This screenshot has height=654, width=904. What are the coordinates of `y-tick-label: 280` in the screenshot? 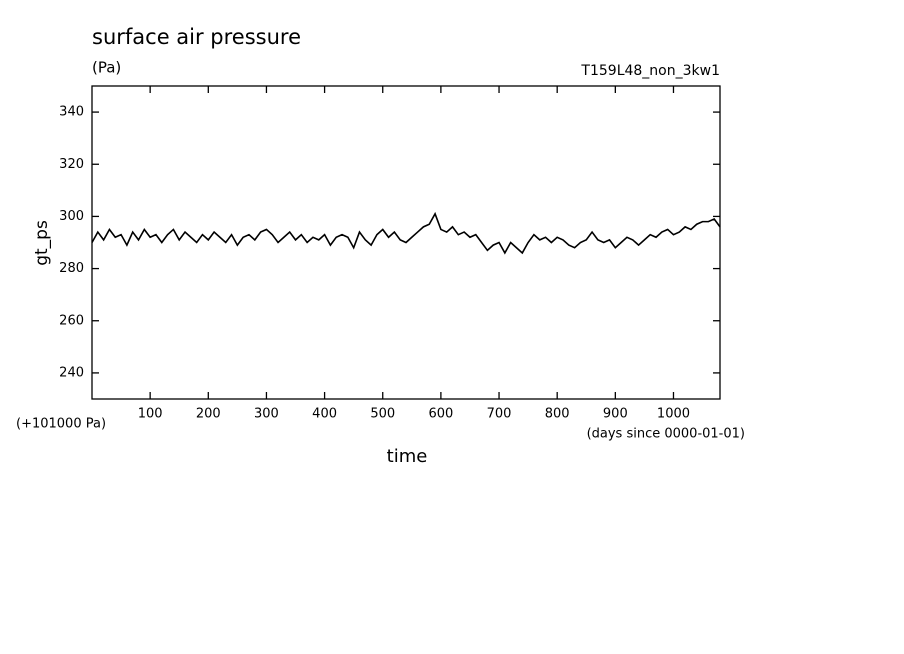 It's located at (71, 268).